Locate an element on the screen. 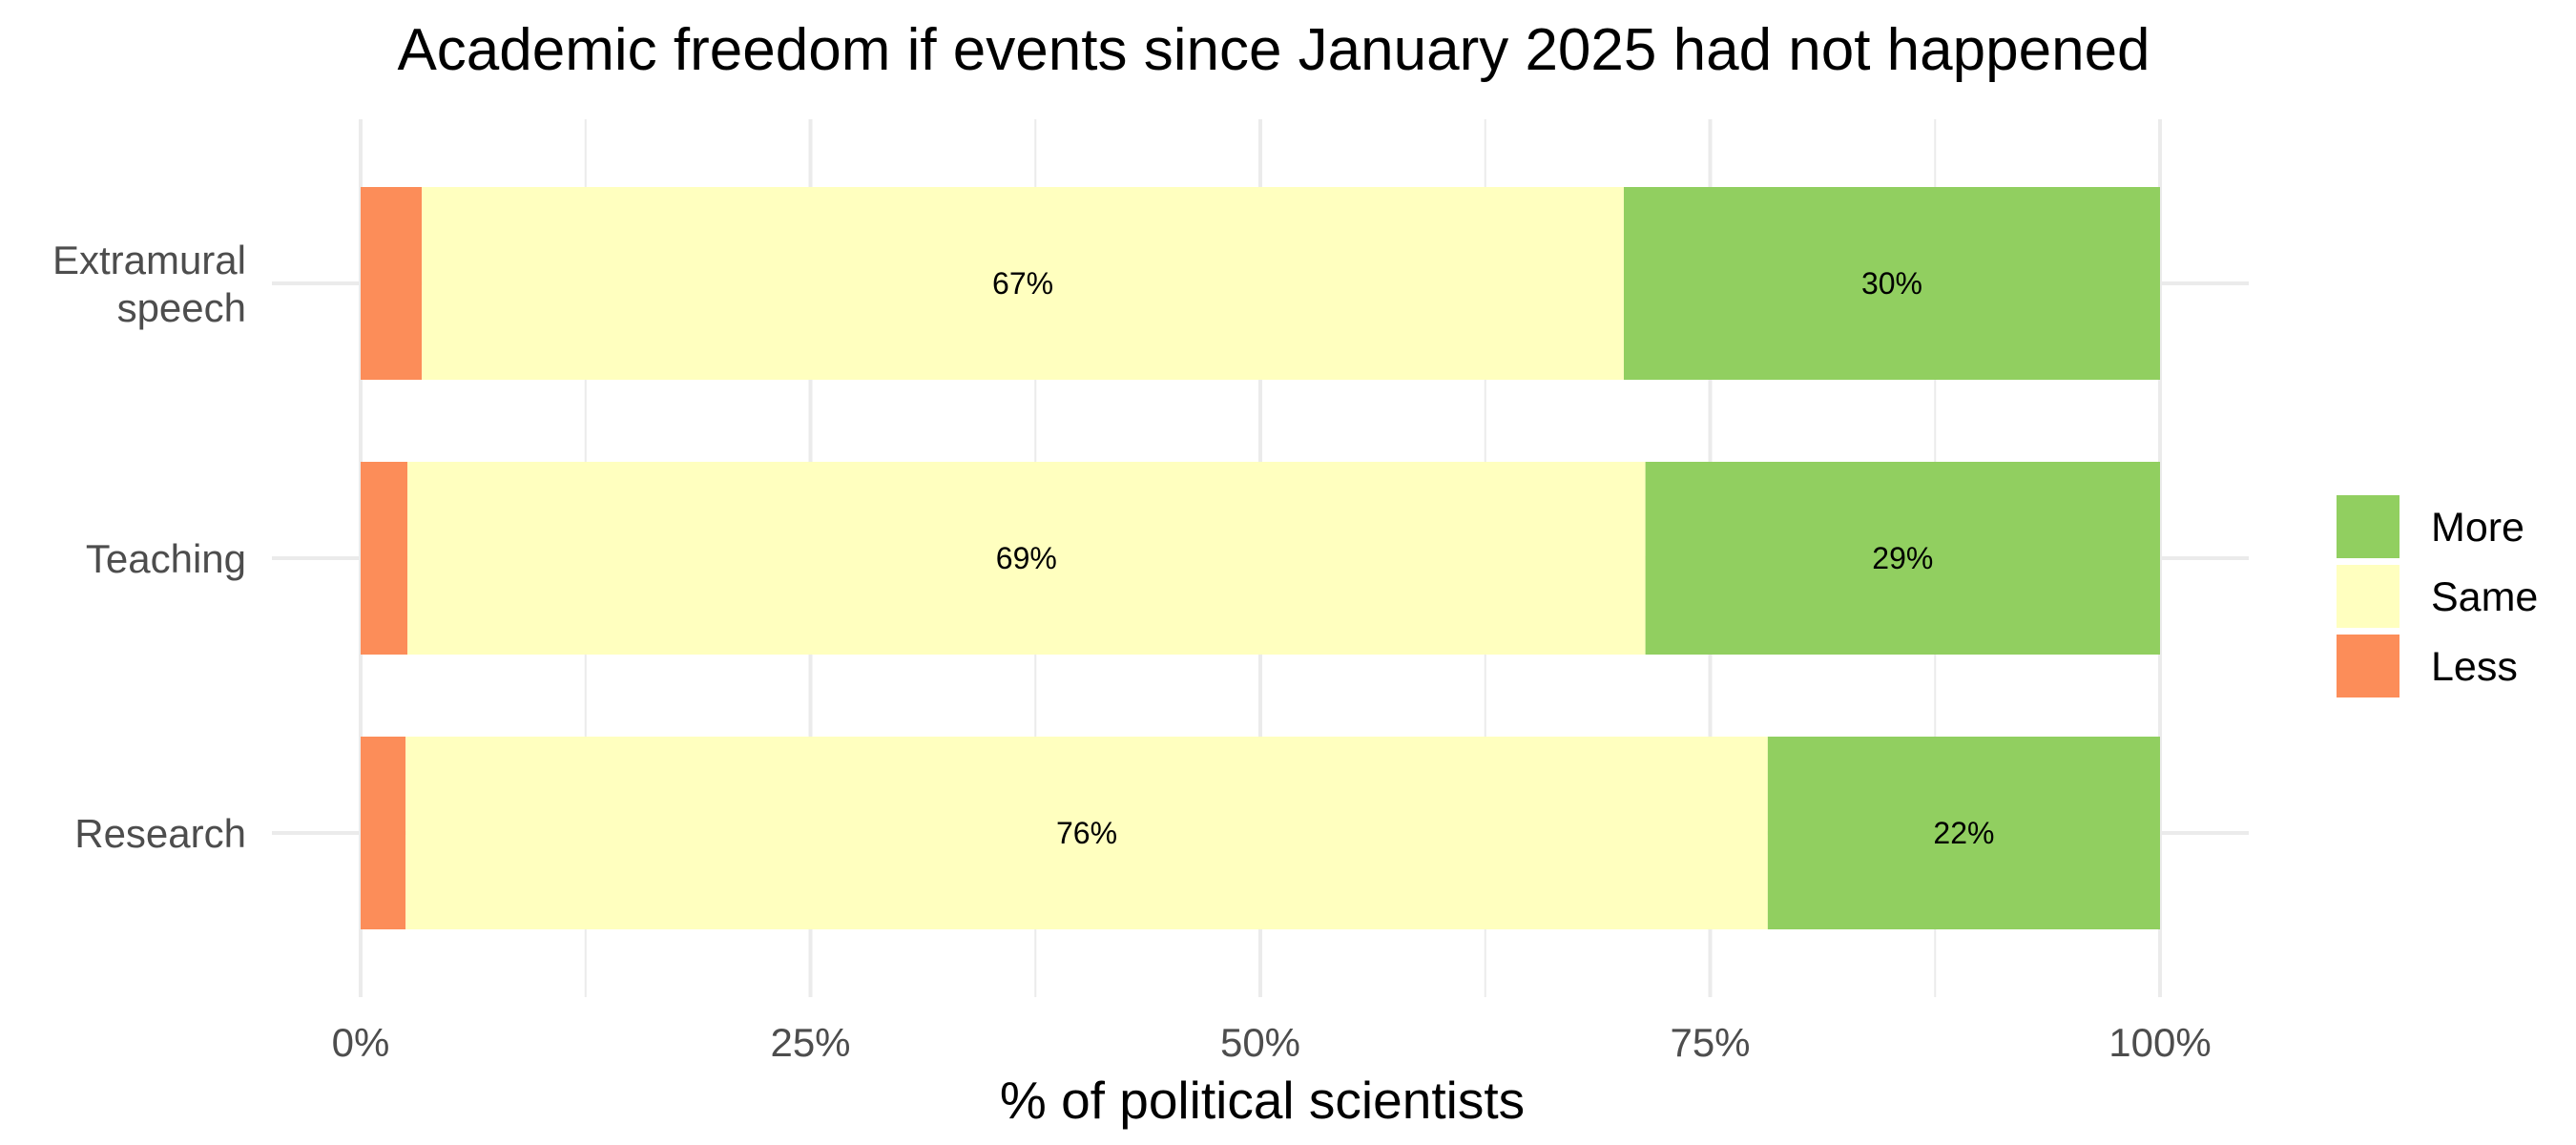 This screenshot has width=2576, height=1145. legend-key-more is located at coordinates (2368, 527).